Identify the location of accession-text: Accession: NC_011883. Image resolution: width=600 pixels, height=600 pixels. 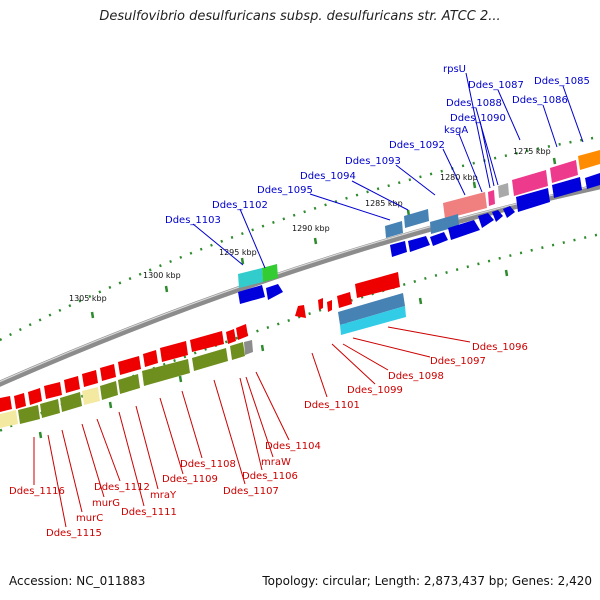
(77, 581).